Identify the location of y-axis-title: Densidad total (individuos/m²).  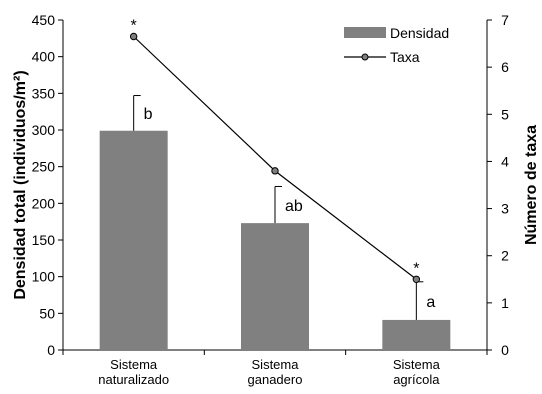
(20, 184).